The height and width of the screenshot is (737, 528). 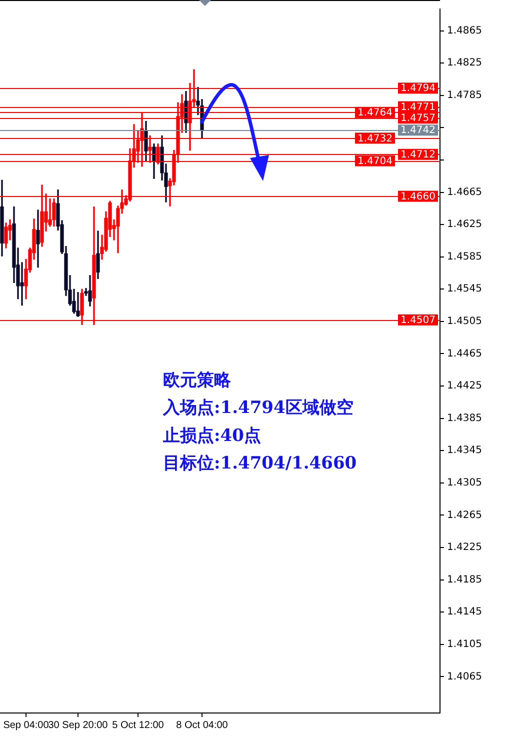 I want to click on y-tick-label: 1.4825, so click(x=464, y=63).